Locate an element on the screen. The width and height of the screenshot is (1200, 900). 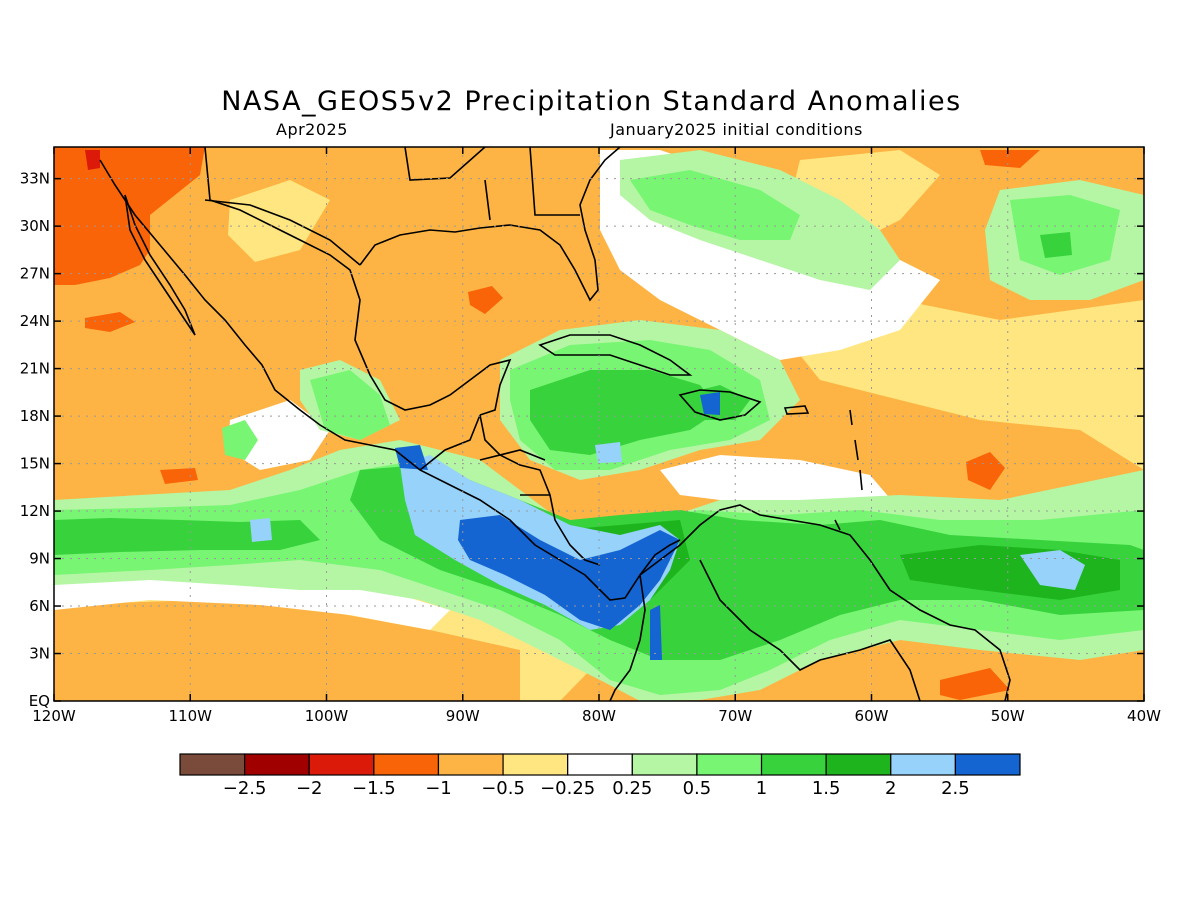
field-wetter-central is located at coordinates (747, 562).